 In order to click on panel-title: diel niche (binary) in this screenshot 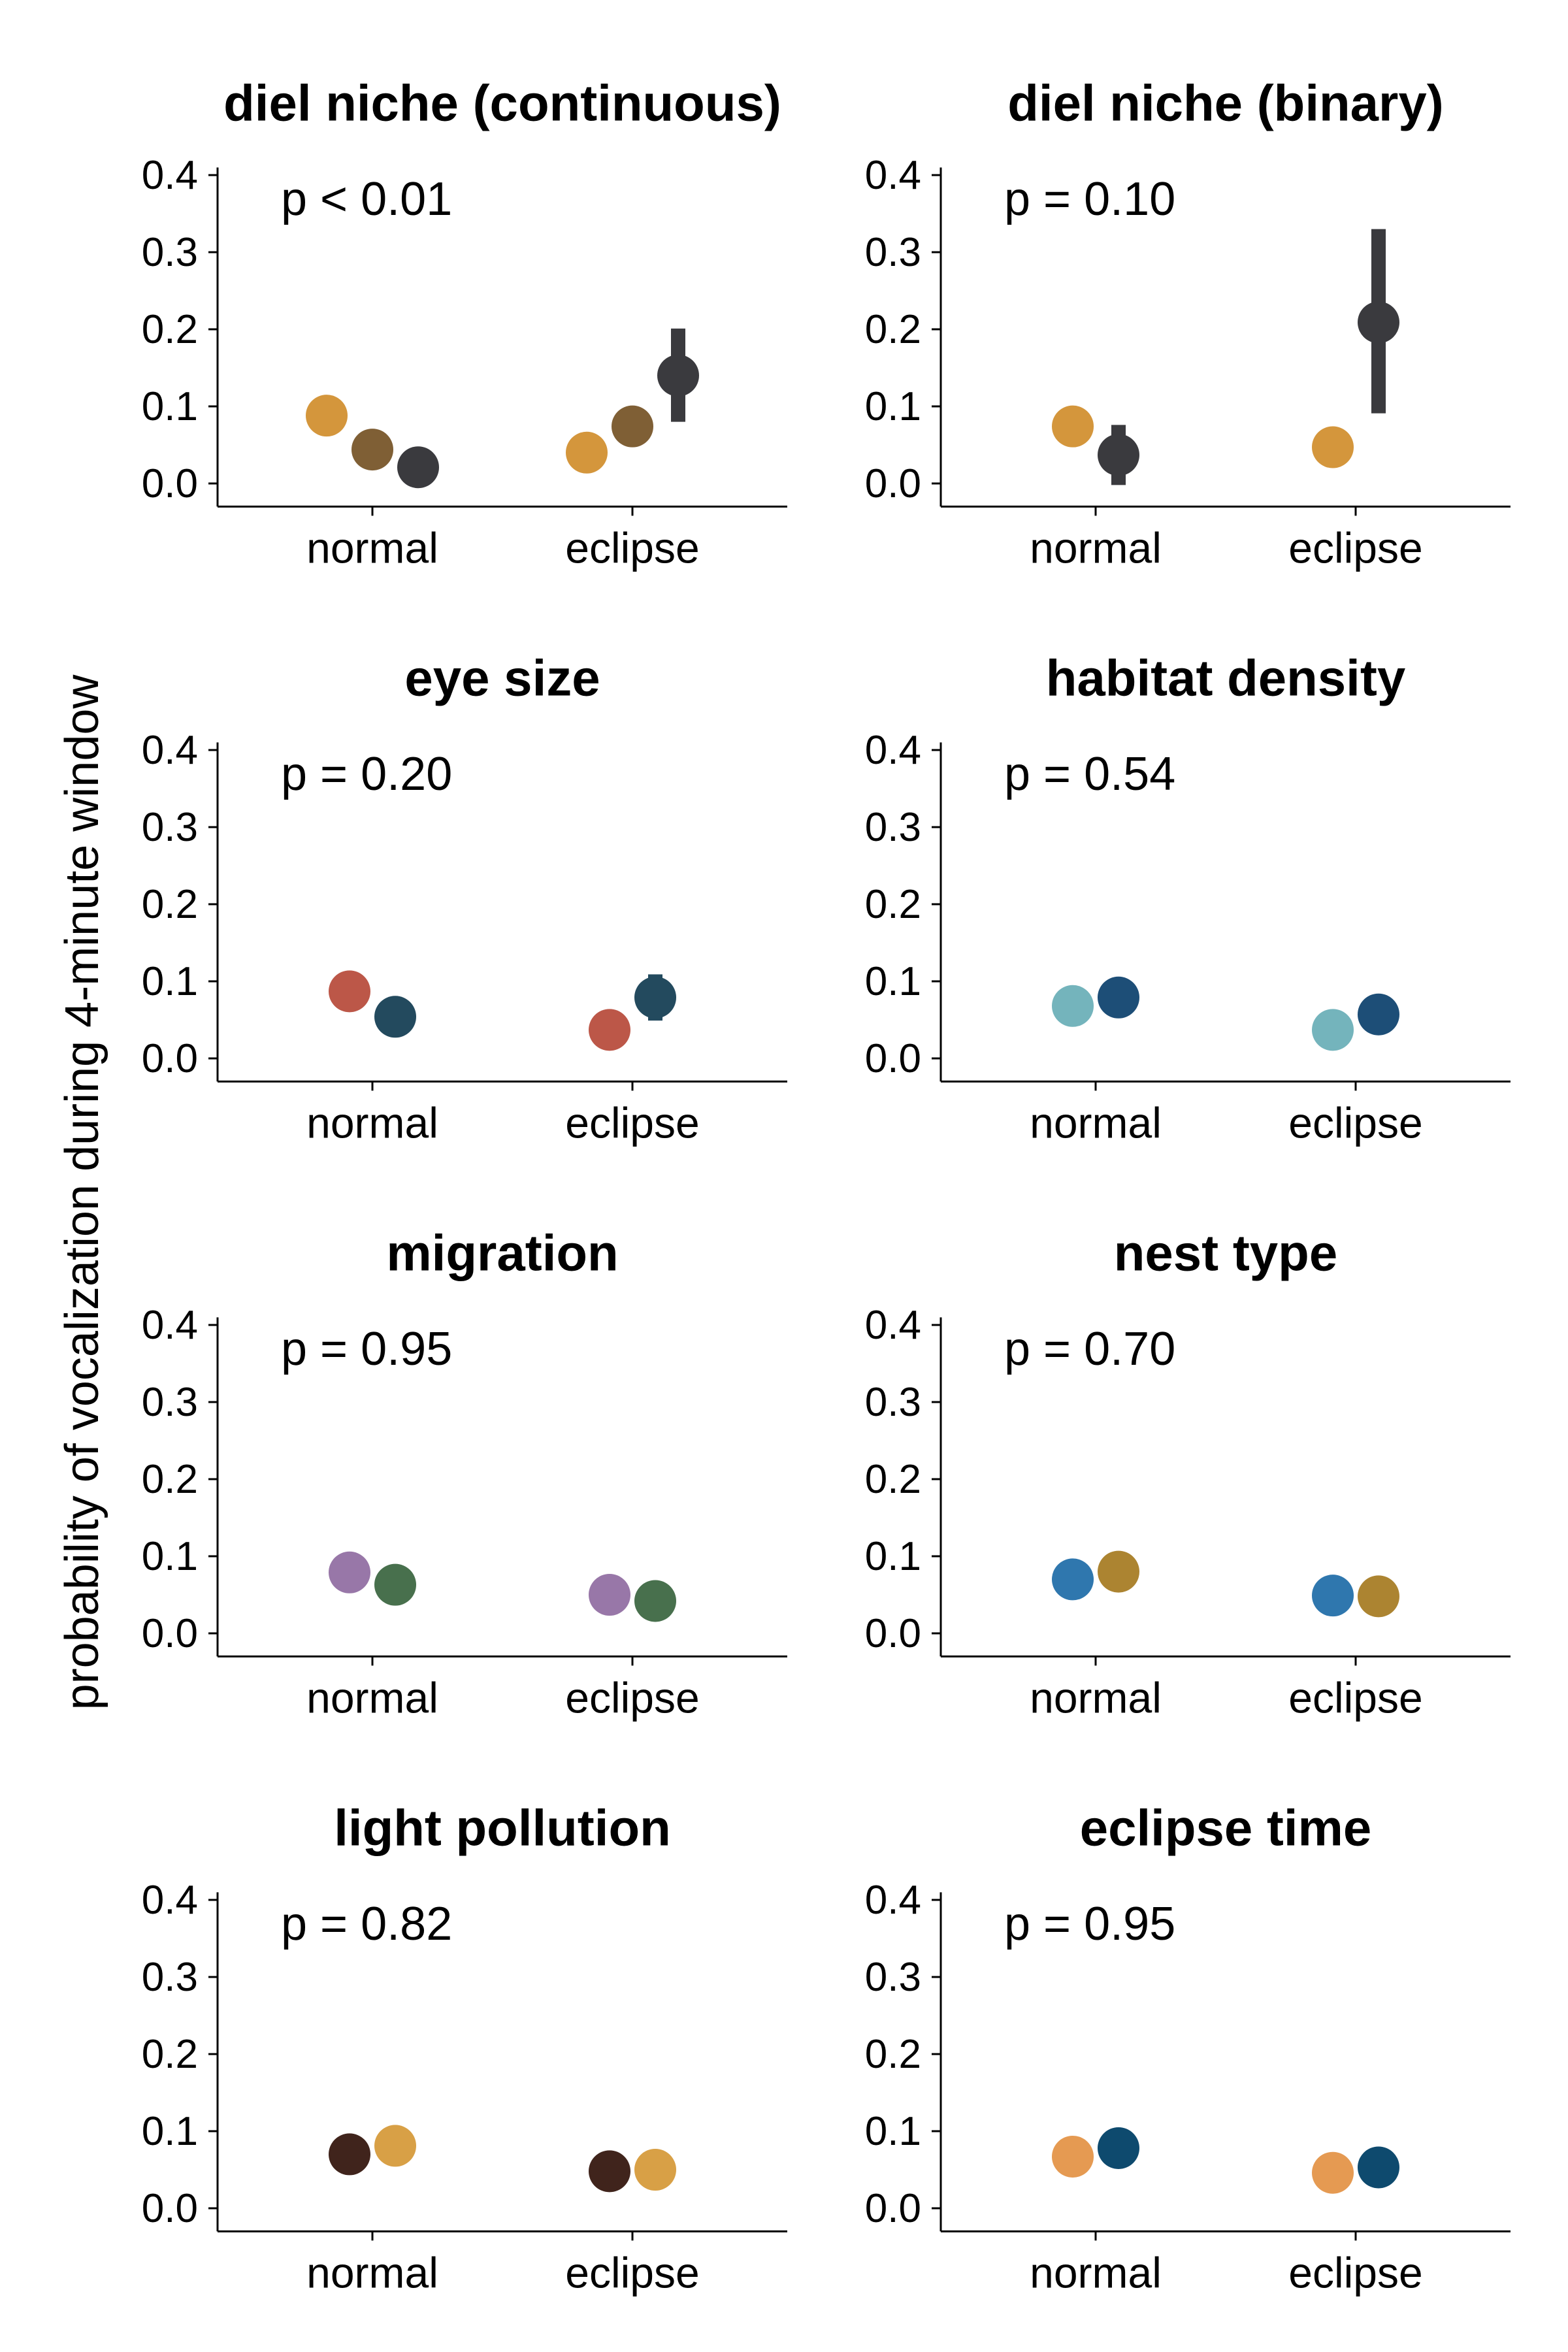, I will do `click(1225, 102)`.